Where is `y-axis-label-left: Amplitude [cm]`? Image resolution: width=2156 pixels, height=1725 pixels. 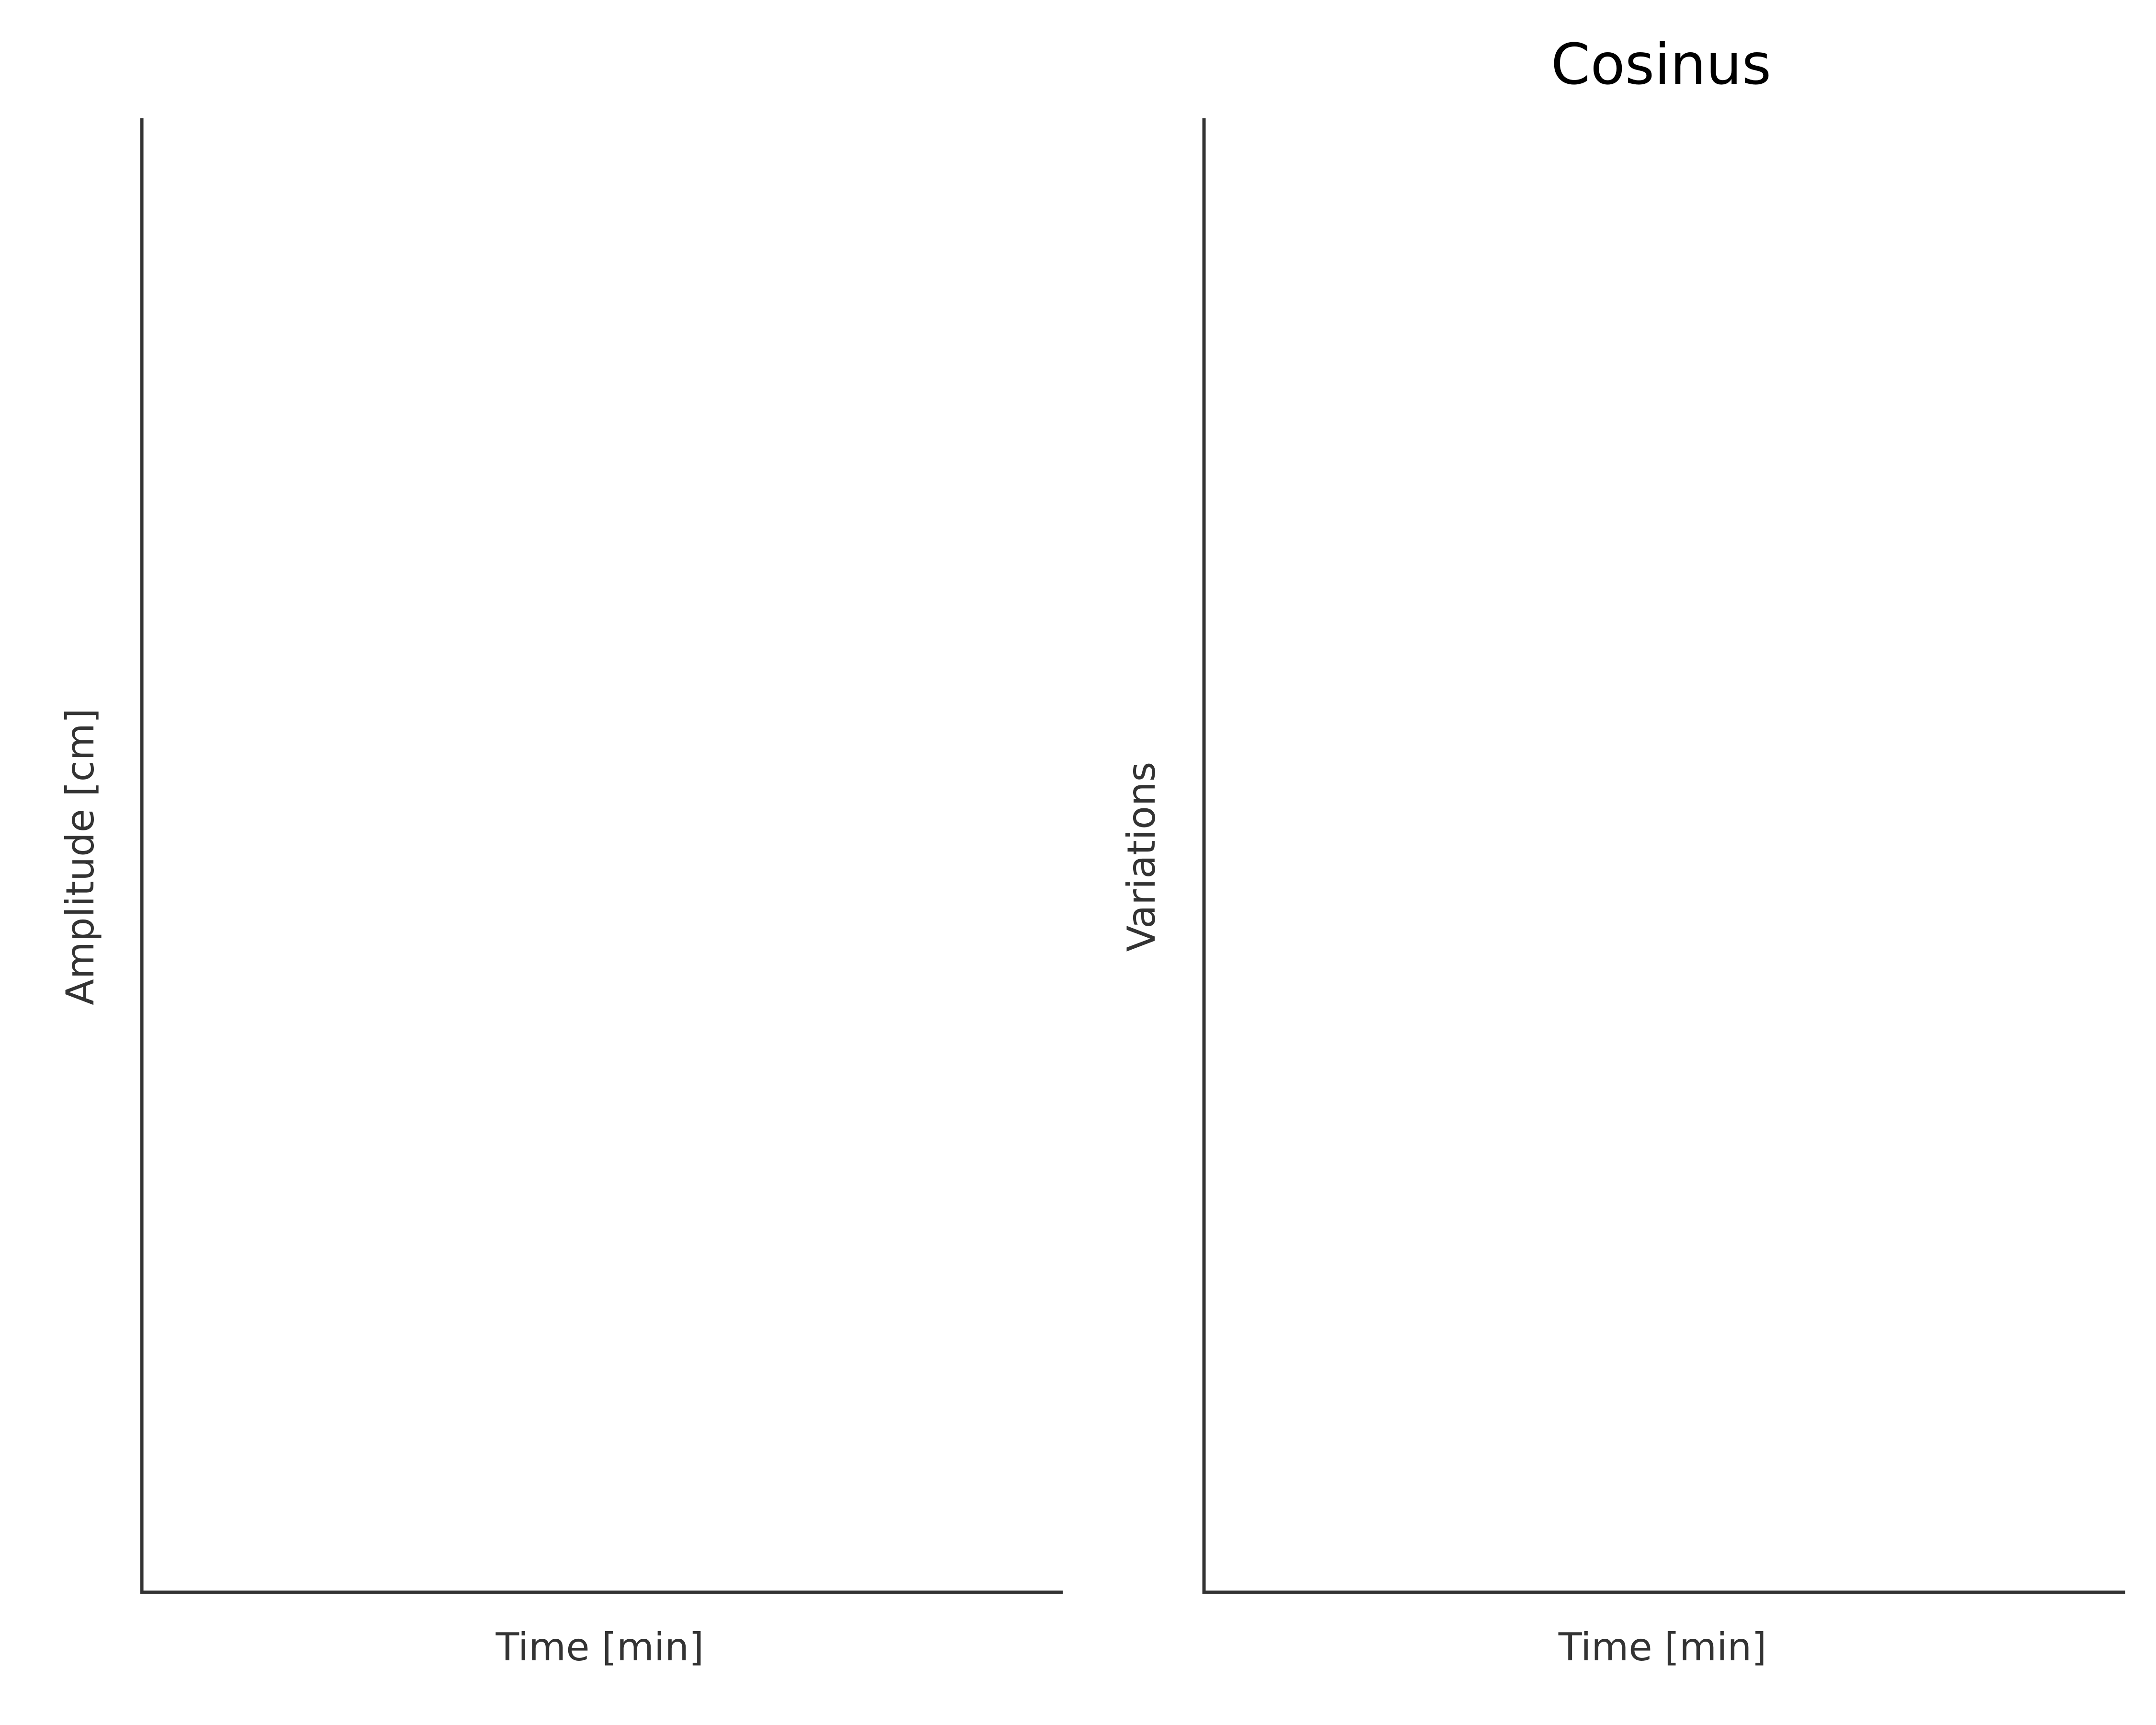
y-axis-label-left: Amplitude [cm] is located at coordinates (80, 856).